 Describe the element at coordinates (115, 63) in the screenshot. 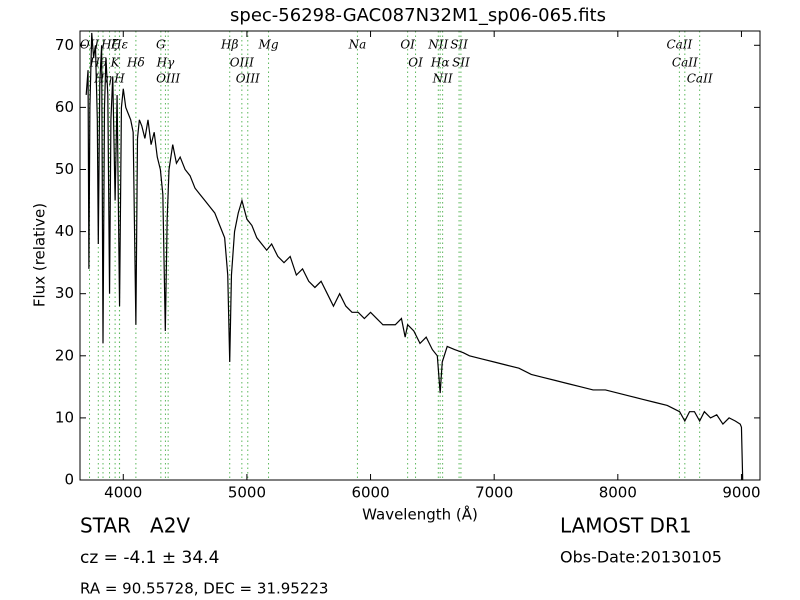

I see `spectral-line-label: K` at that location.